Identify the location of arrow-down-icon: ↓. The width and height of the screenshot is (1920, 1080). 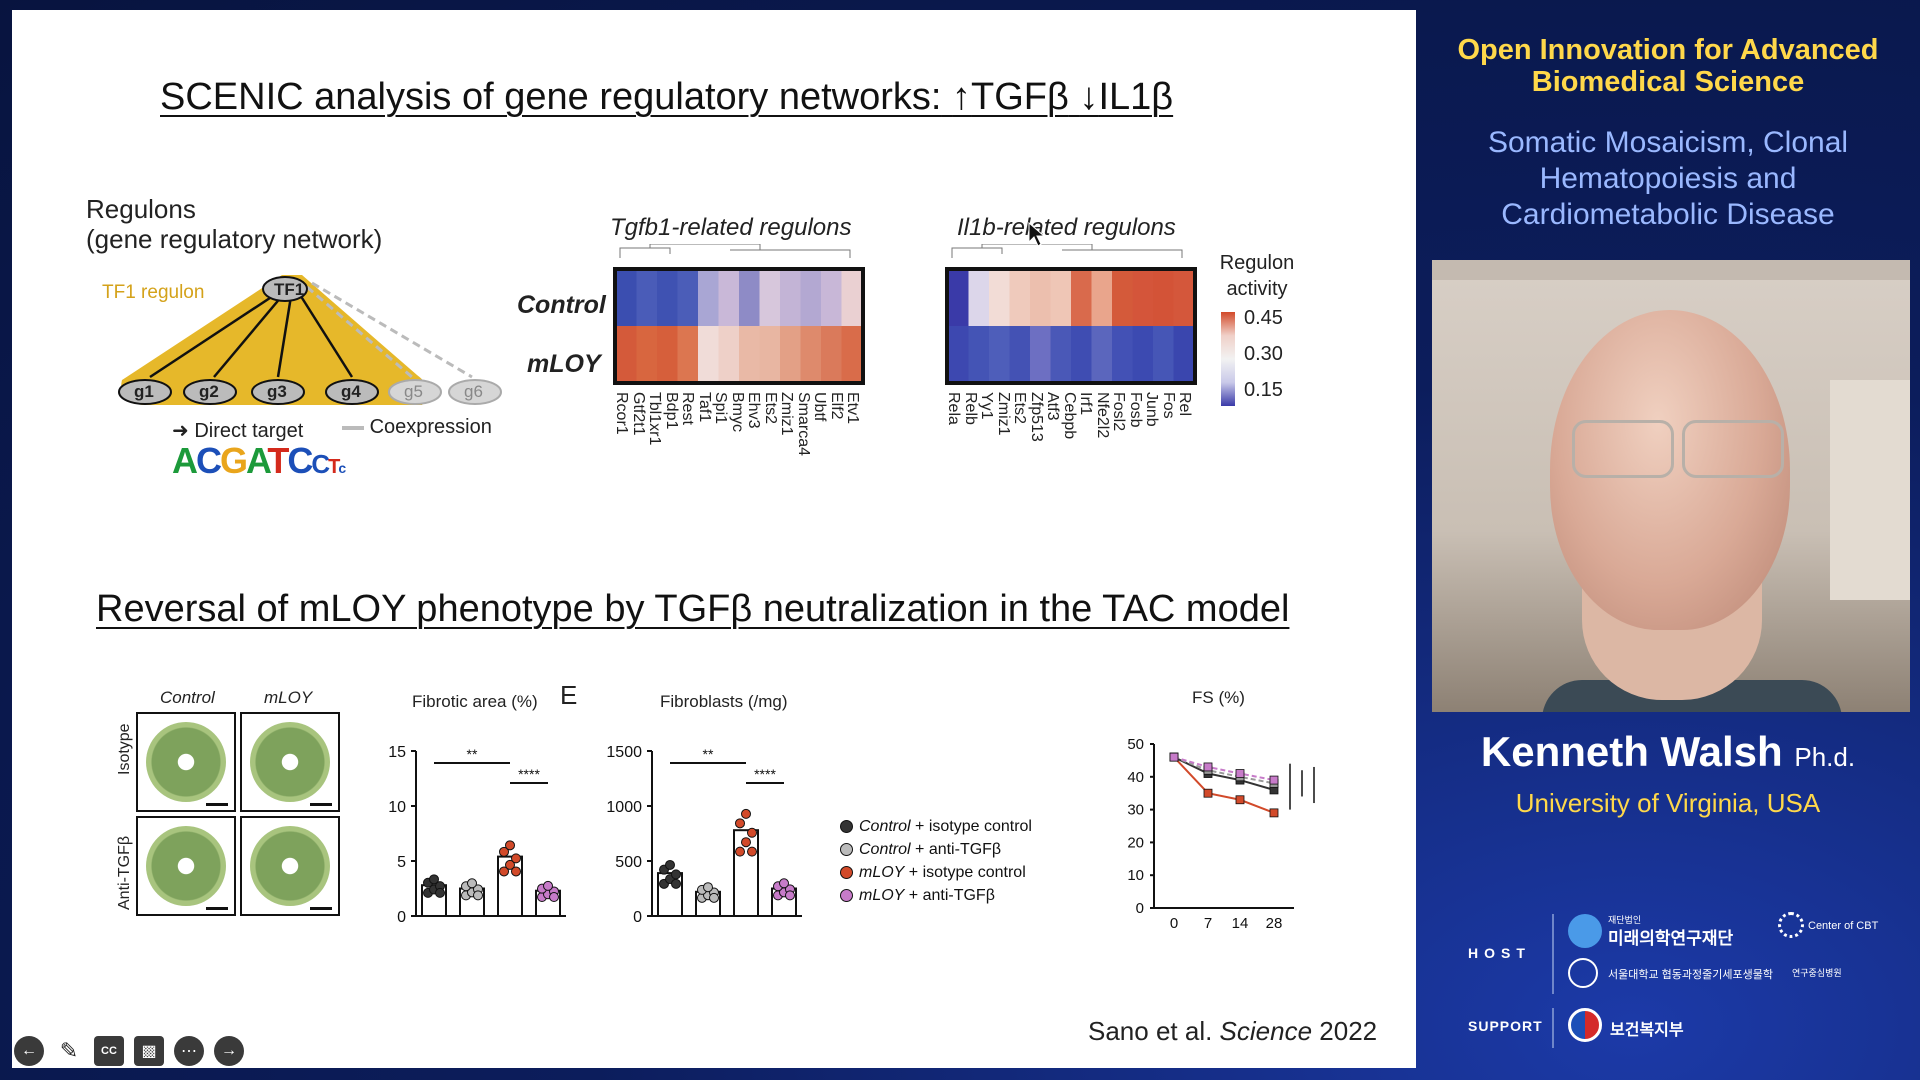
(1089, 97).